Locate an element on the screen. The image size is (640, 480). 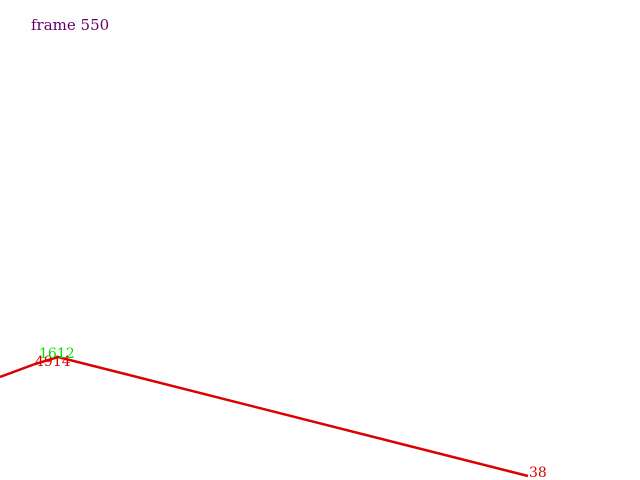
vertex-label-38: 38 is located at coordinates (538, 472).